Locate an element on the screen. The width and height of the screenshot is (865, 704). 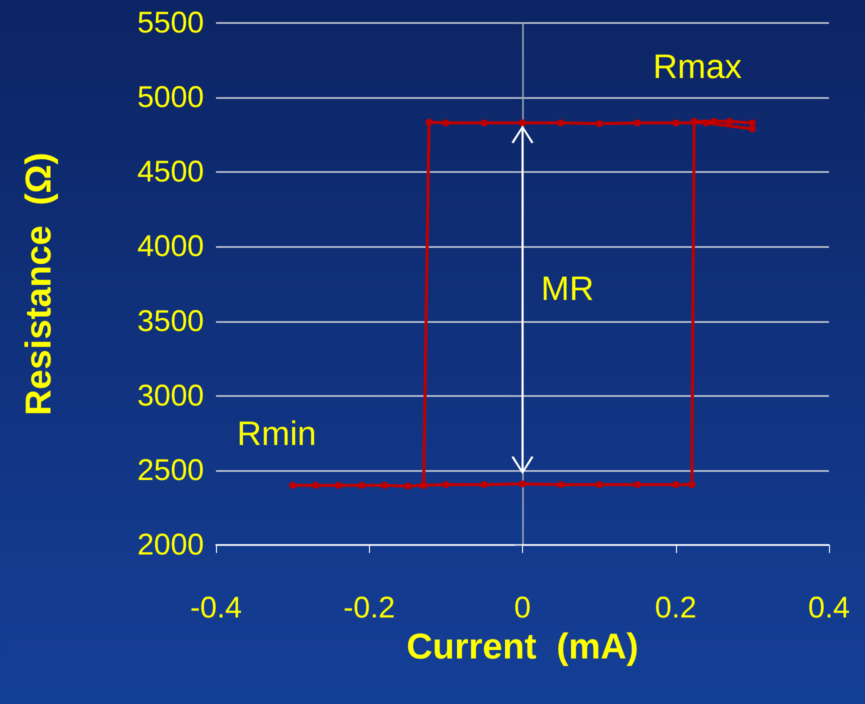
y-tick-label: 5500 is located at coordinates (170, 23).